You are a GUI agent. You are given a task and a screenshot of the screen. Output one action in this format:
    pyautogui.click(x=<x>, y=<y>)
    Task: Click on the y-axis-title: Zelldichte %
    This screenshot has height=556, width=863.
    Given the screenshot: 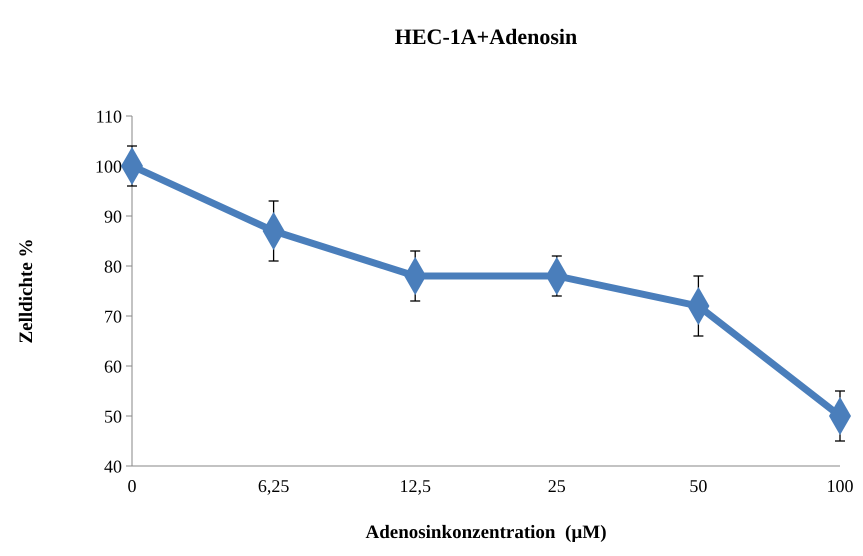 What is the action you would take?
    pyautogui.click(x=26, y=291)
    